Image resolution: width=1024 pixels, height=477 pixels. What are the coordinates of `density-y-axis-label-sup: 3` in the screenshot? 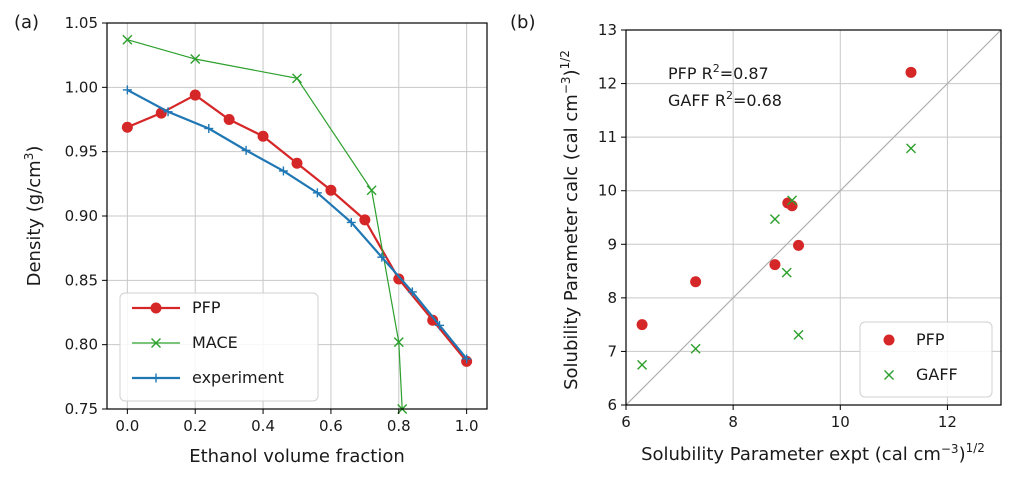 It's located at (29, 157).